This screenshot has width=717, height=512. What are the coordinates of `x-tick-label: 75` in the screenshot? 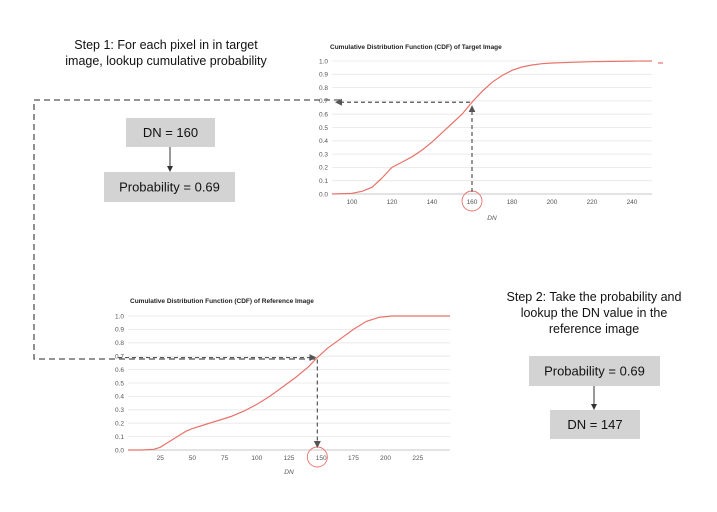 It's located at (225, 458).